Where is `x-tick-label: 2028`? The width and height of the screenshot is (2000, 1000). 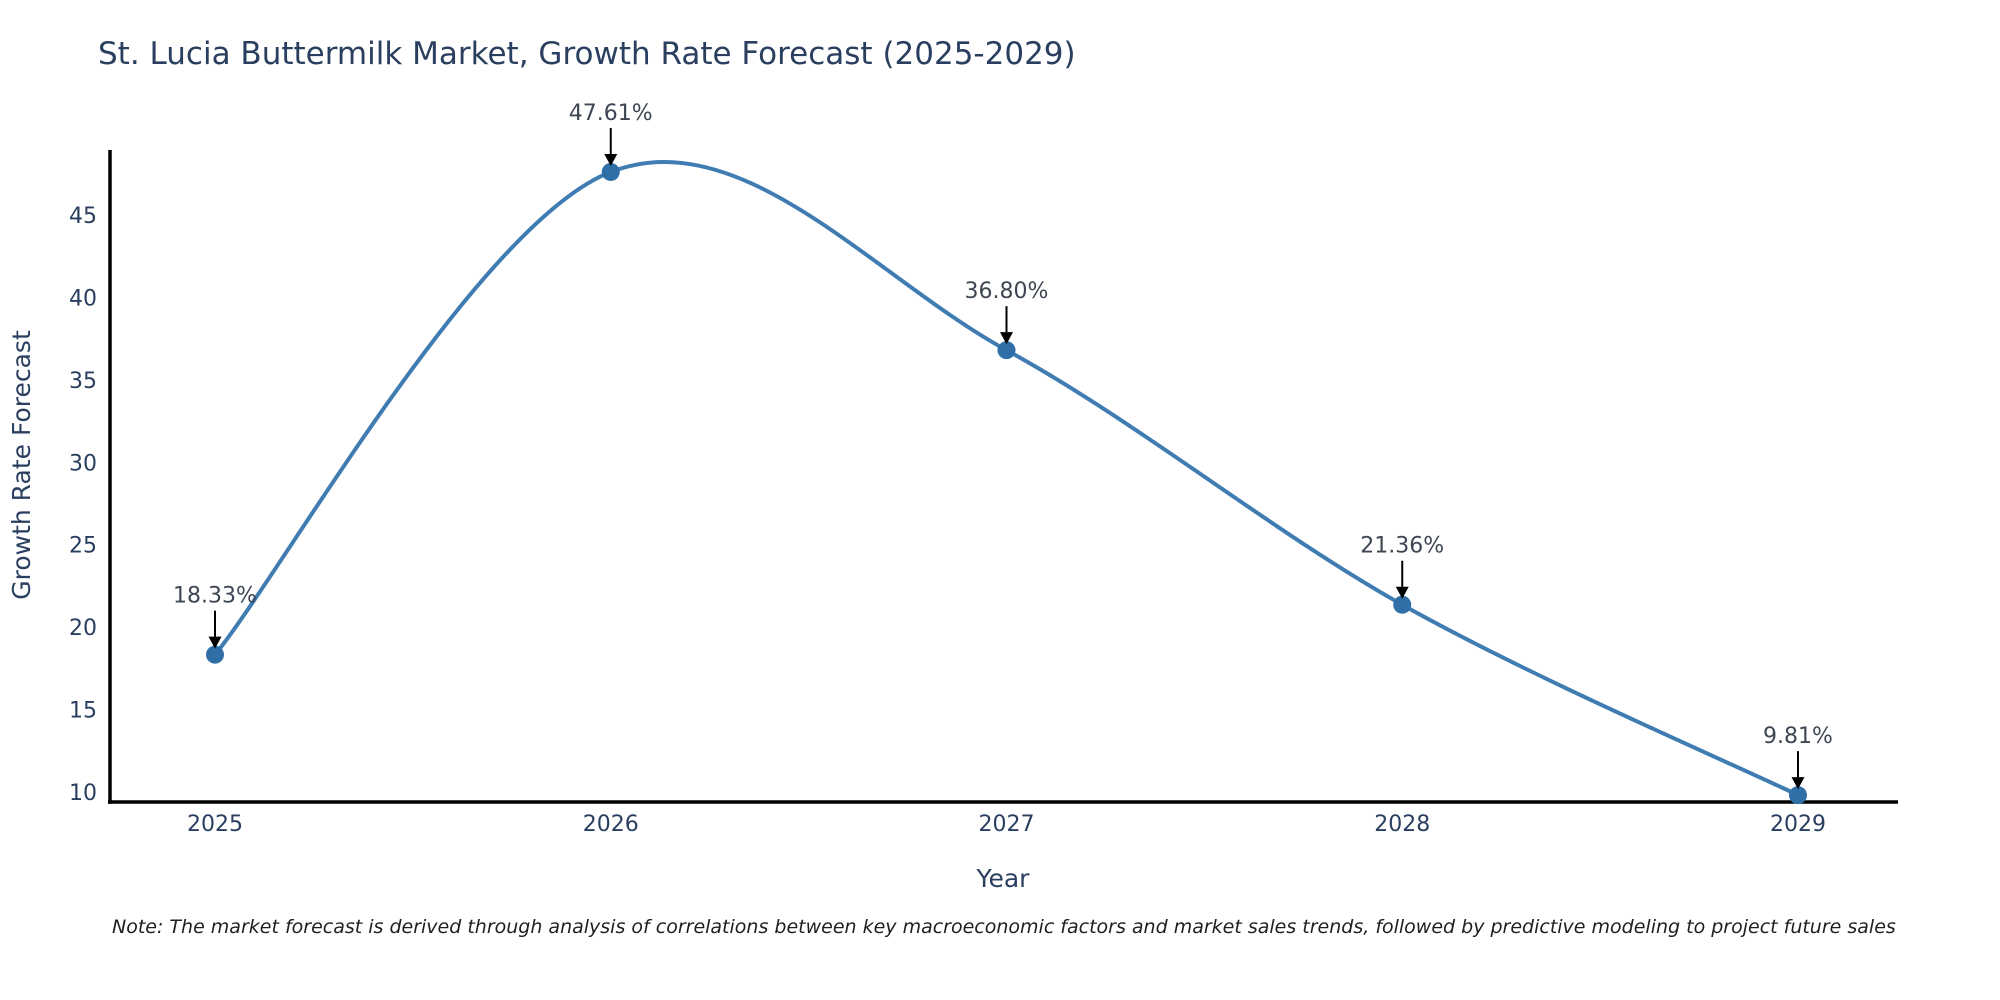 x-tick-label: 2028 is located at coordinates (1402, 824).